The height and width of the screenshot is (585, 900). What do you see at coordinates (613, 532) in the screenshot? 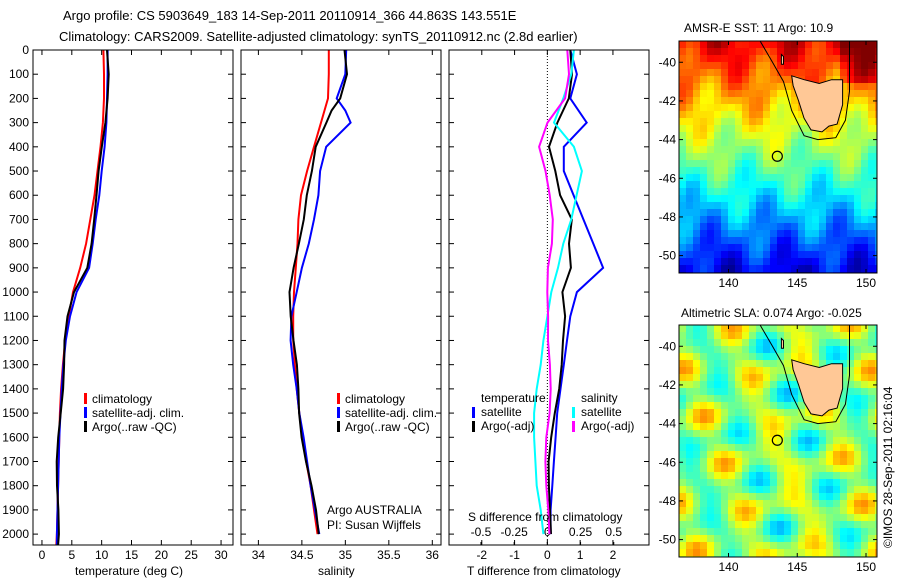
I see `s-tick-label: 0.5` at bounding box center [613, 532].